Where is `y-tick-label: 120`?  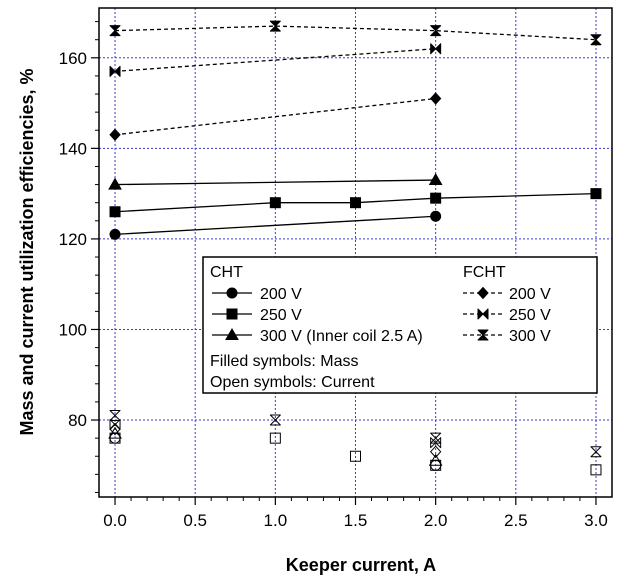
y-tick-label: 120 is located at coordinates (73, 239).